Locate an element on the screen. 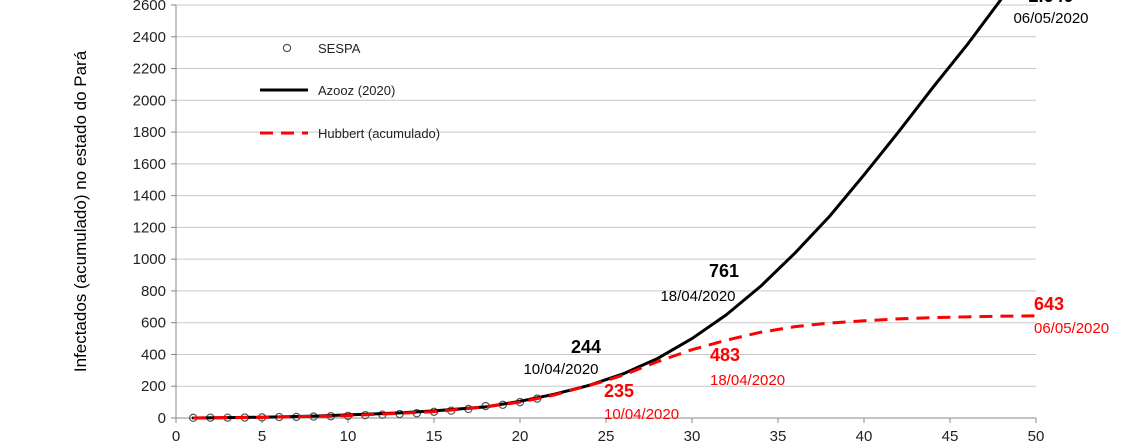 This screenshot has width=1140, height=445. annotation-value: 235 is located at coordinates (619, 391).